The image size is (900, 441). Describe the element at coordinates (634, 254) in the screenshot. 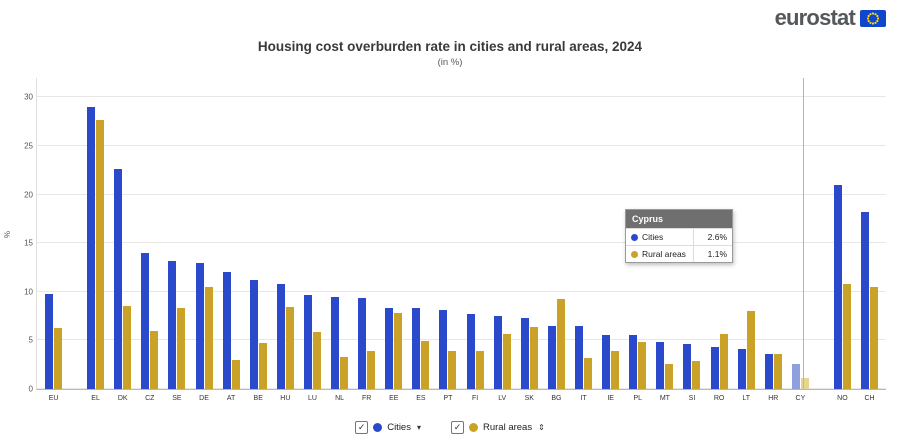

I see `series-marker-icon` at that location.